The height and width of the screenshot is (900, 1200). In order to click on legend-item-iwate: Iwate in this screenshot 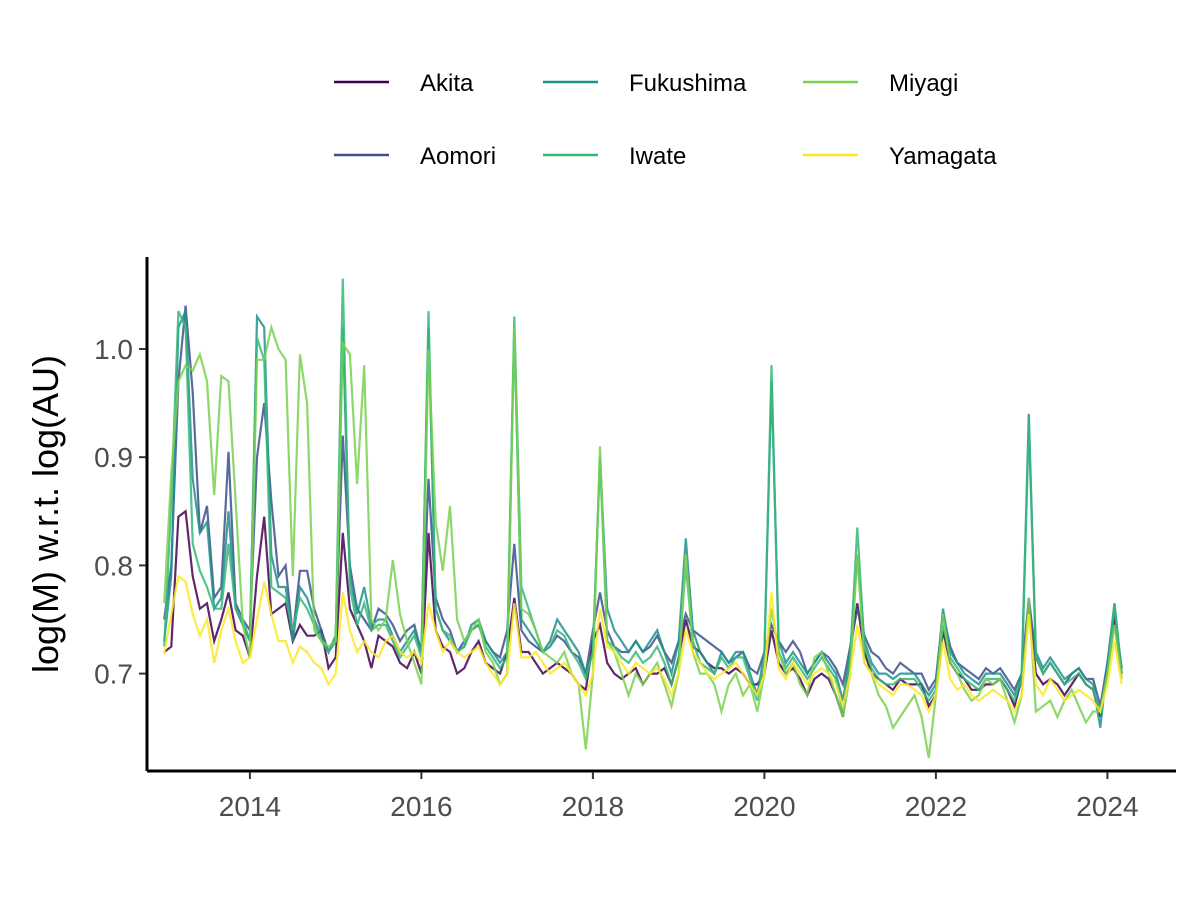, I will do `click(614, 156)`.